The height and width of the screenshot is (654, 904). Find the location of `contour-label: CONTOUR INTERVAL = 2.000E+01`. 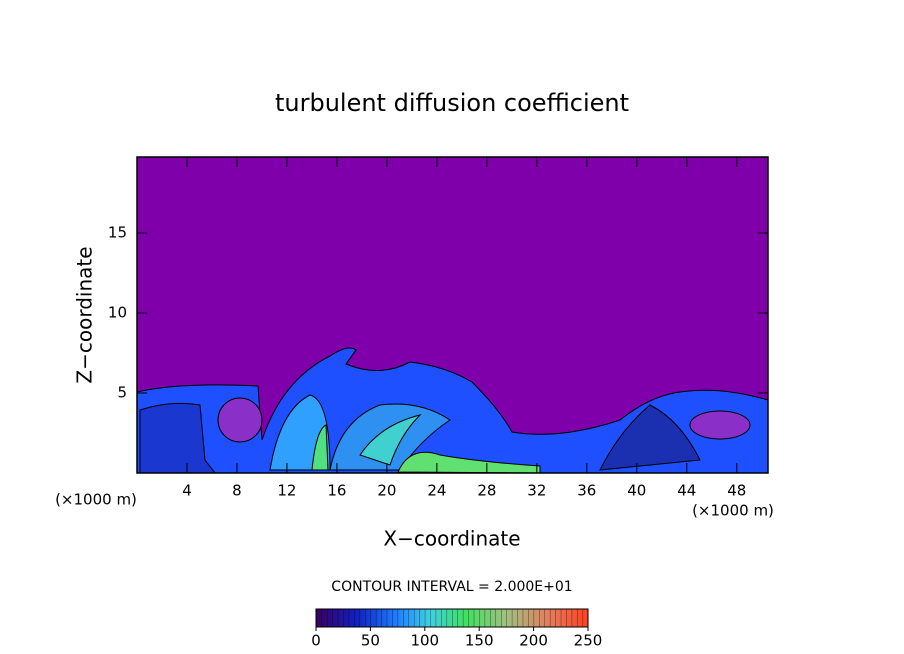

contour-label: CONTOUR INTERVAL = 2.000E+01 is located at coordinates (451, 587).